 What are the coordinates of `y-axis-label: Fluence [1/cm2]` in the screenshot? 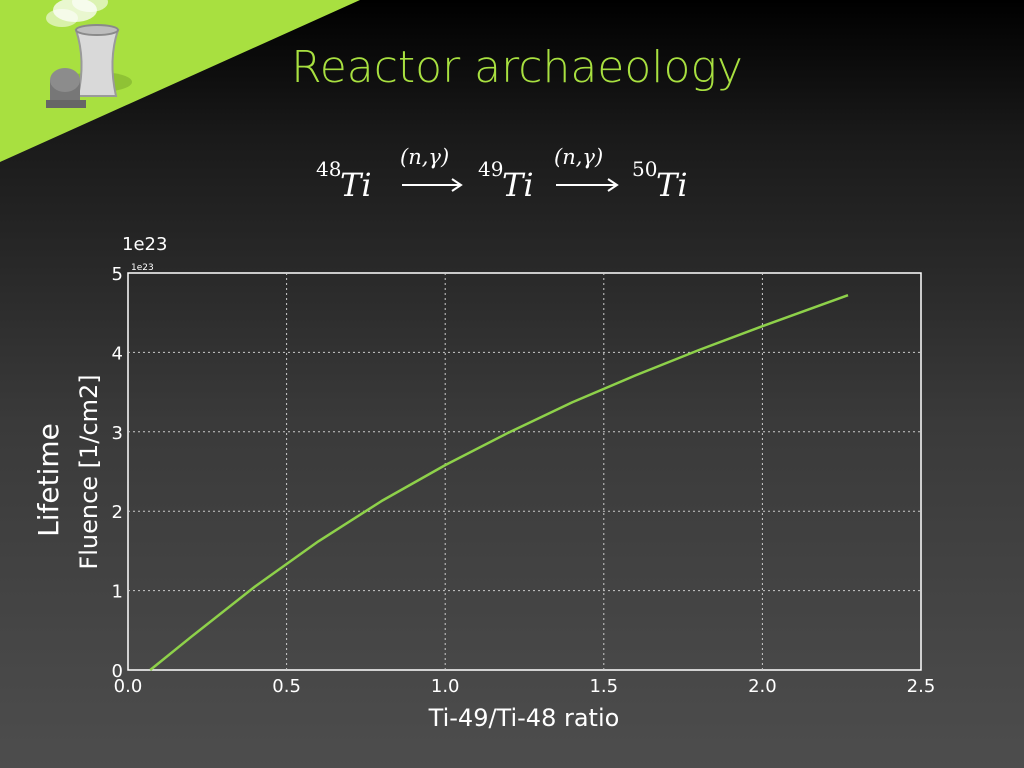 It's located at (89, 471).